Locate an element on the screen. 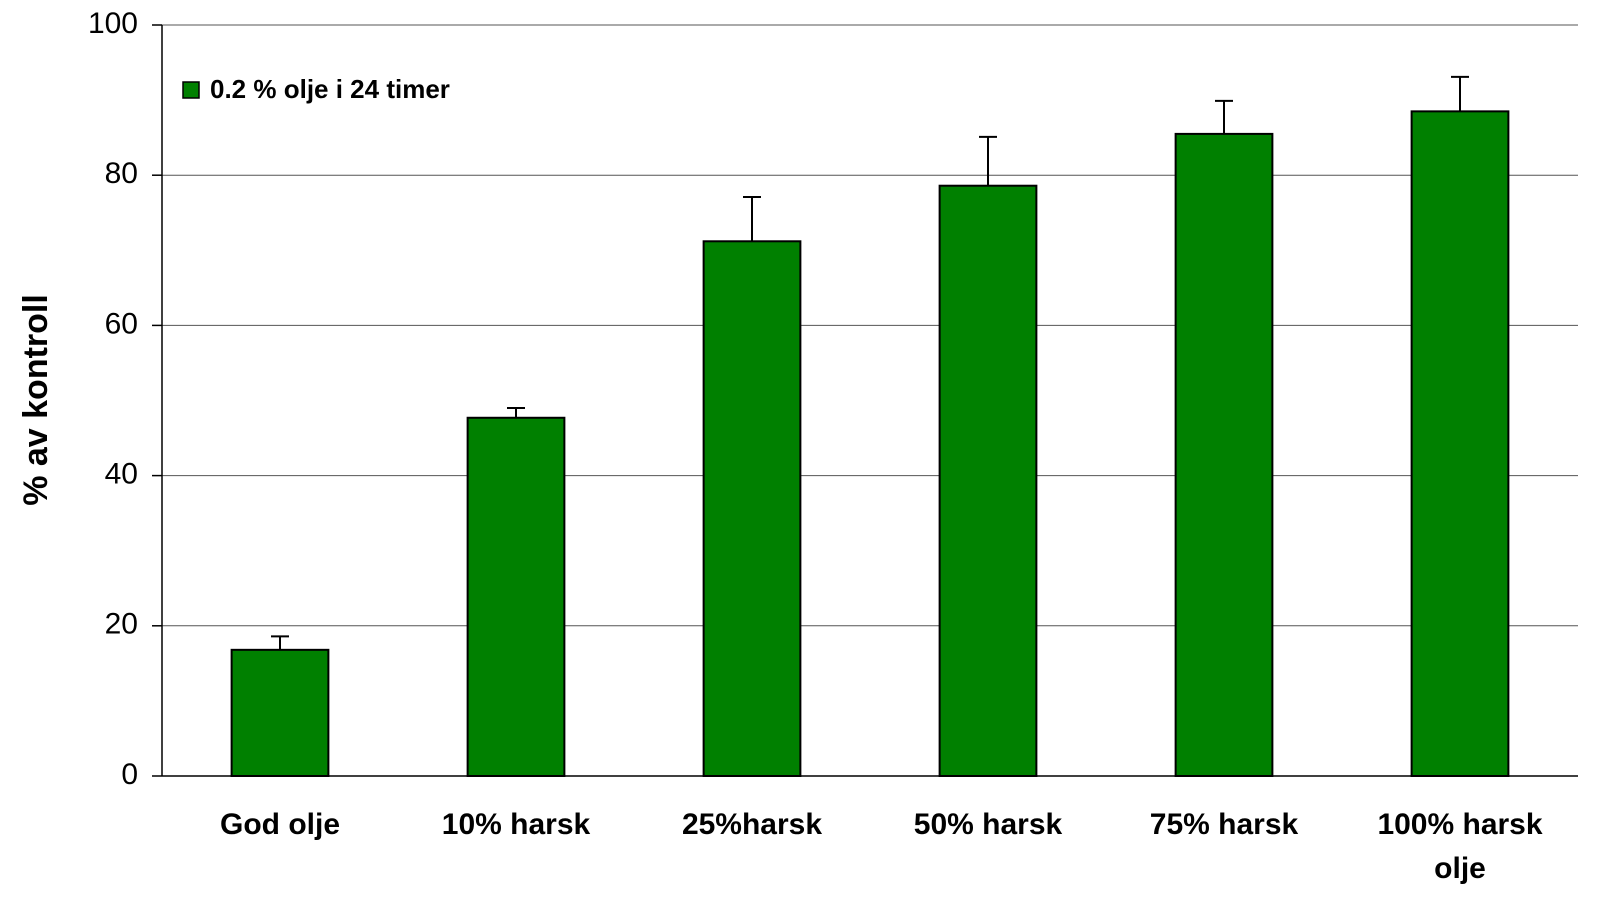 This screenshot has width=1617, height=917. y-tick-label: 60 is located at coordinates (121, 323).